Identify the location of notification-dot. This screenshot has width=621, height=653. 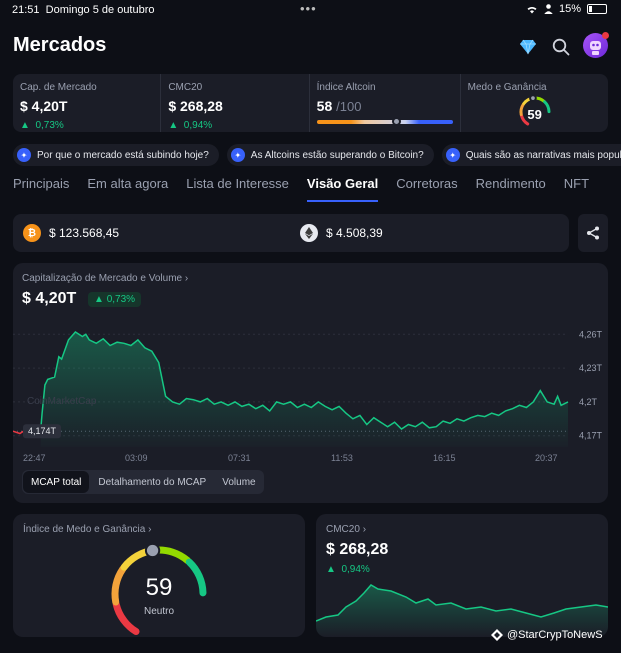
(605, 35).